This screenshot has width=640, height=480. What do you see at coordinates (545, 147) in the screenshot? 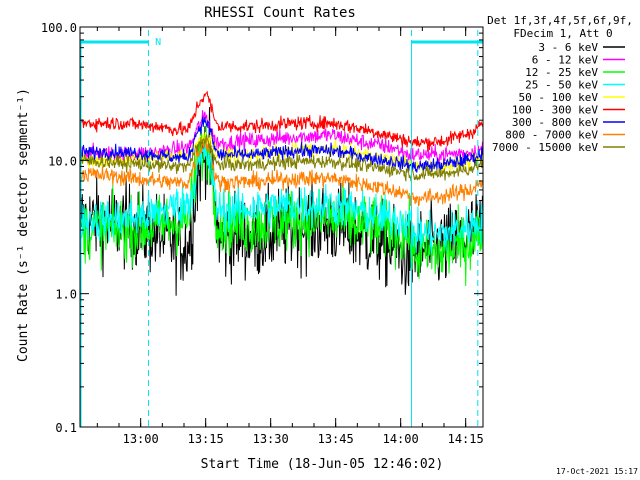
I see `legend-label: 7000 - 15000 keV` at bounding box center [545, 147].